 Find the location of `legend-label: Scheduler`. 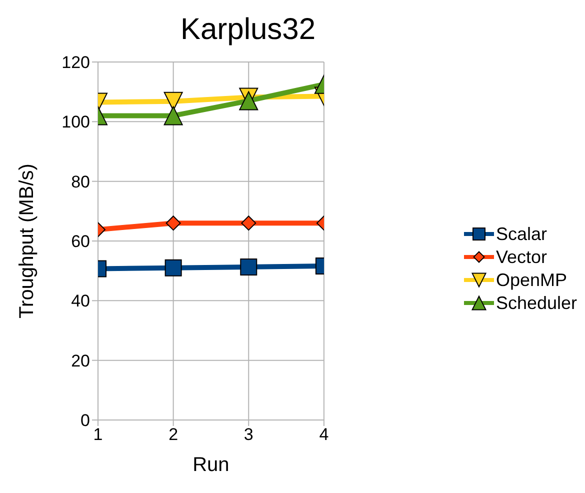

legend-label: Scheduler is located at coordinates (536, 303).